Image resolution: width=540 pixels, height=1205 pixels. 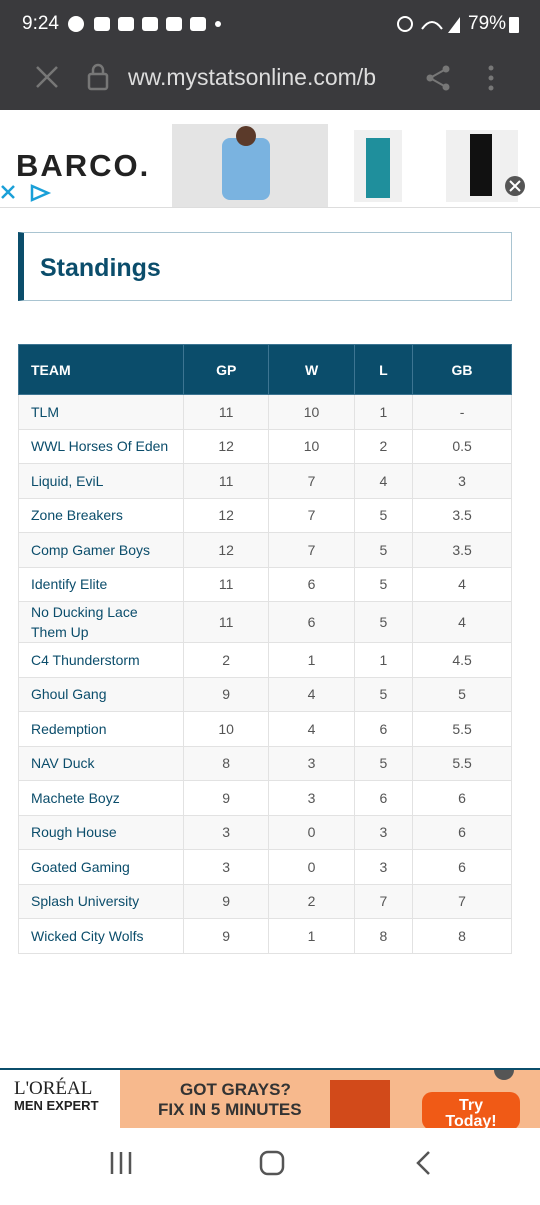 What do you see at coordinates (101, 369) in the screenshot?
I see `column-header: TEAM` at bounding box center [101, 369].